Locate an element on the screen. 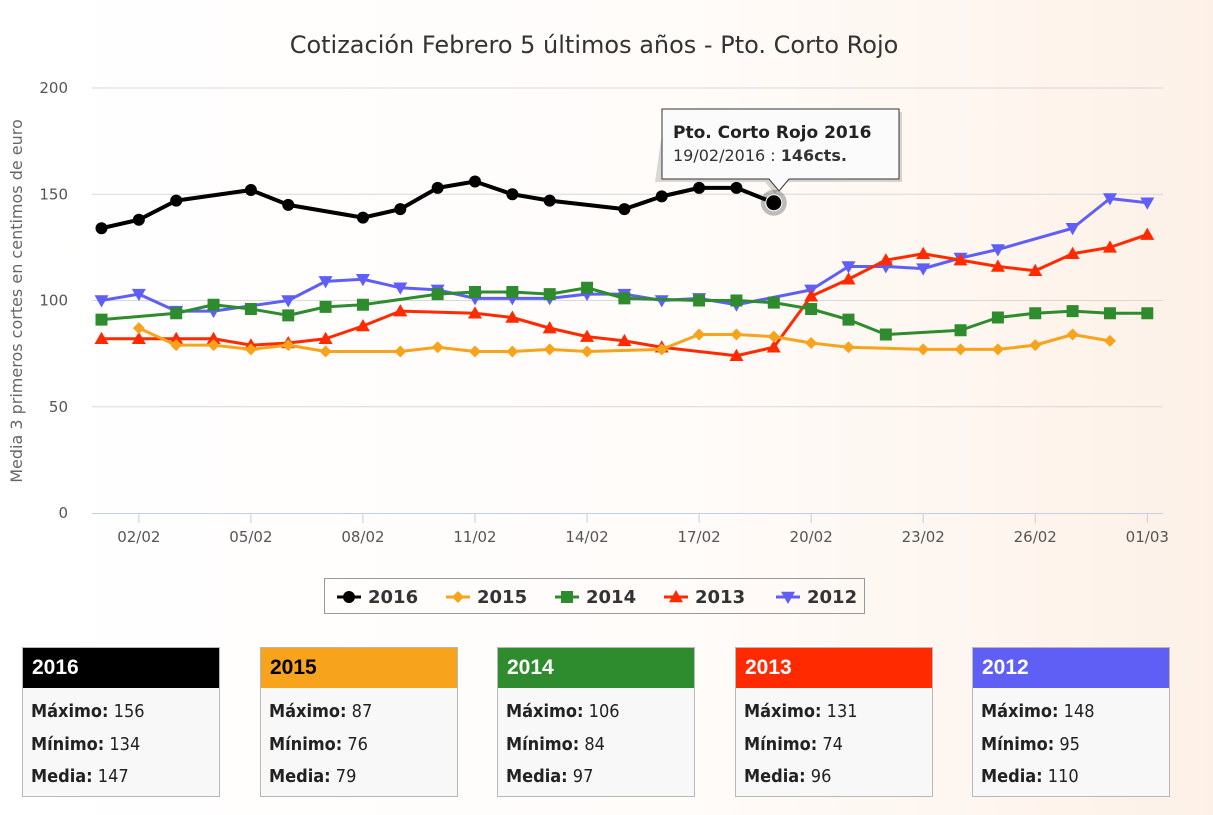  legend-item-2012: 2012 is located at coordinates (816, 597).